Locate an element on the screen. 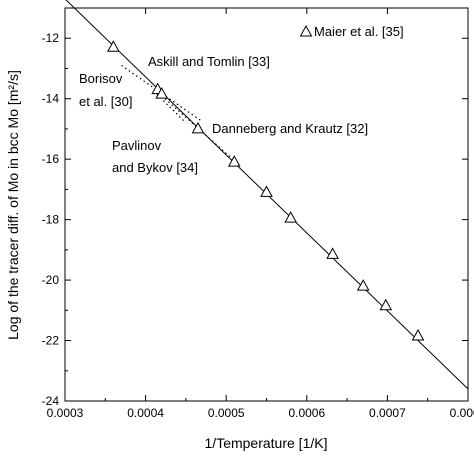  legend-triangle-marker is located at coordinates (306, 30).